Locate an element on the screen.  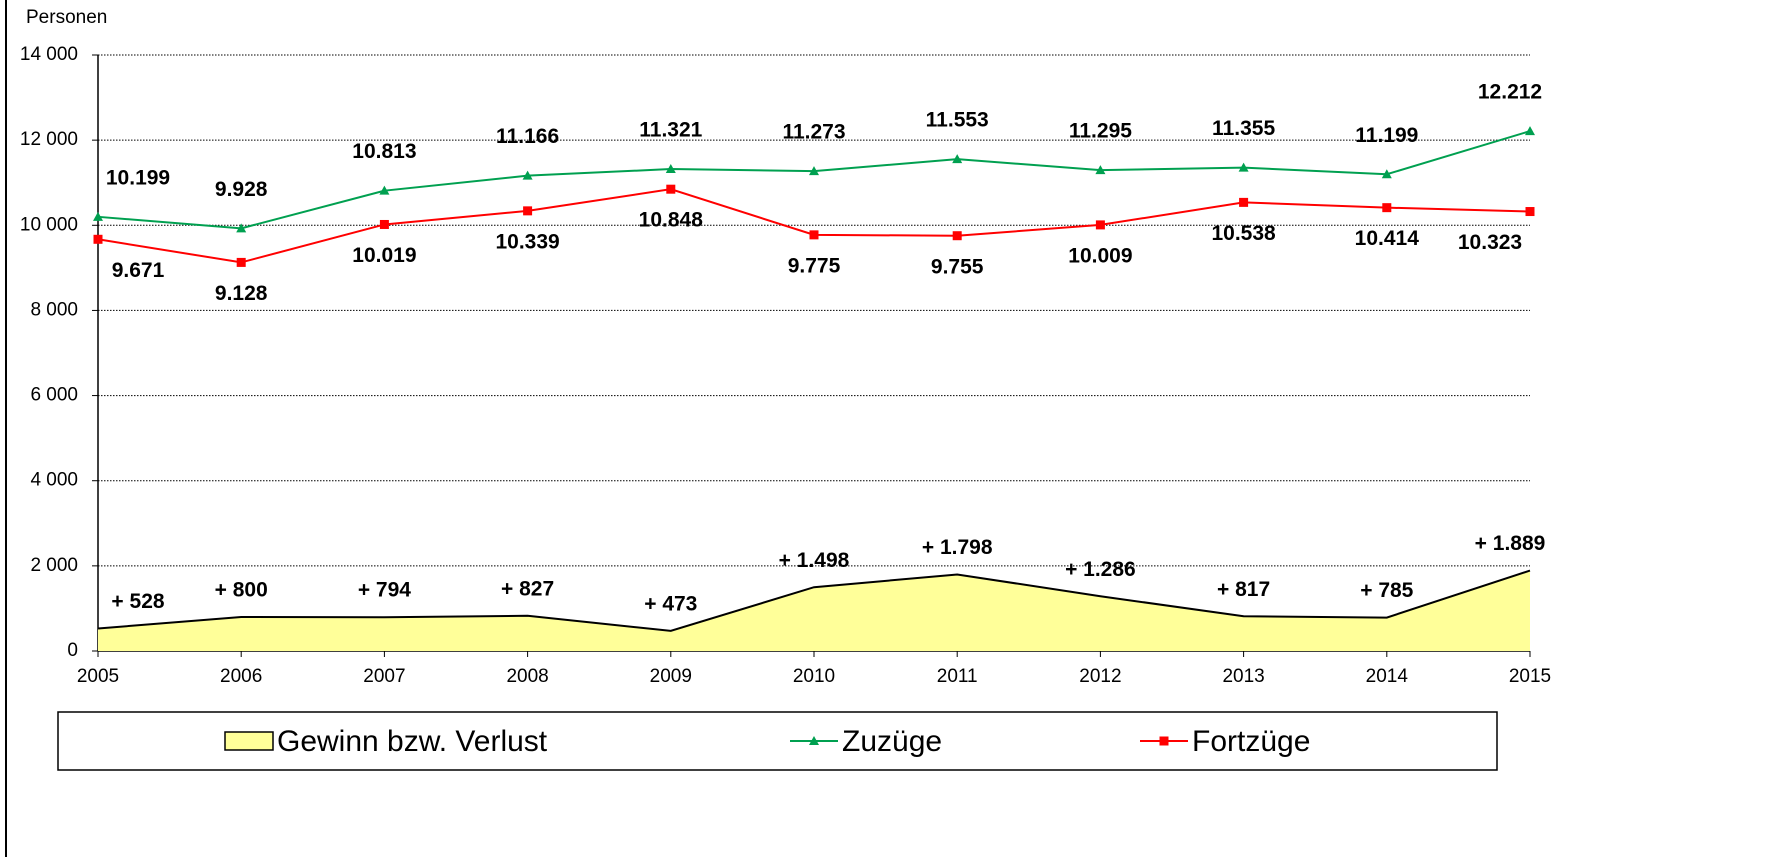
x-tick-label: 2007 is located at coordinates (384, 676).